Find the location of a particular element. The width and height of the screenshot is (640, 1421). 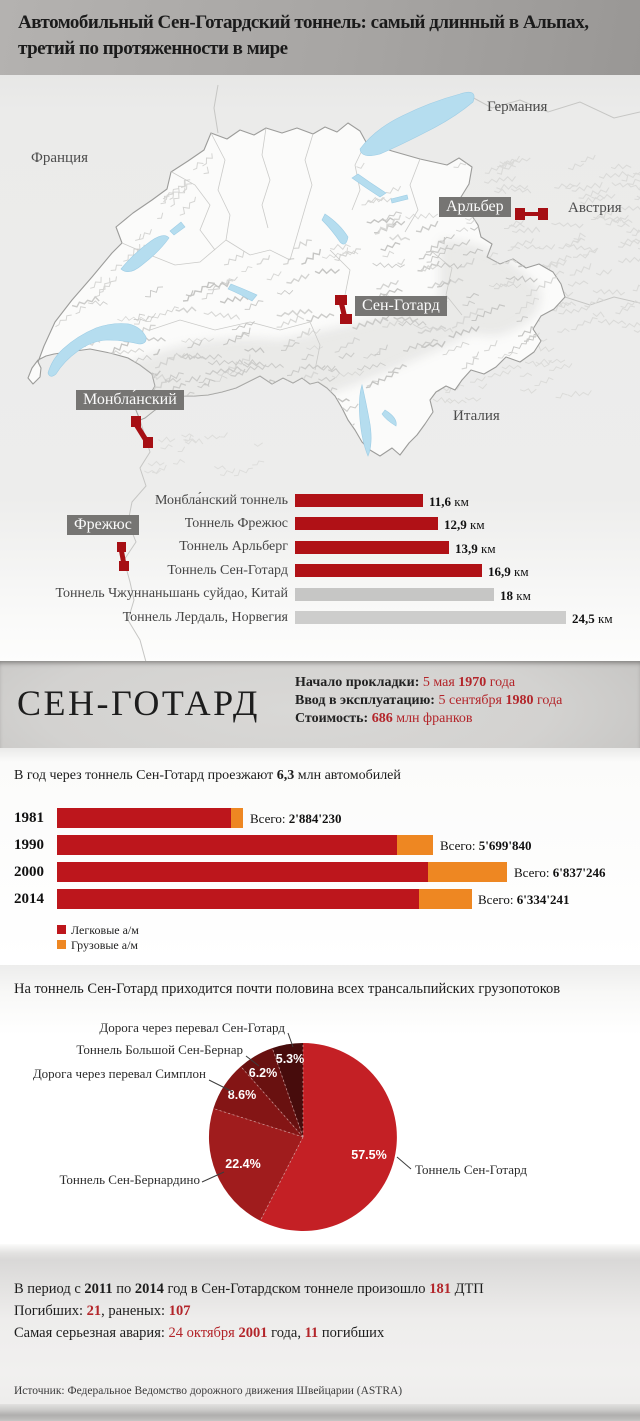

svg-text:Дорога через перевал Сен-Готар: Дорога через перевал Сен-Готард is located at coordinates (192, 1027).